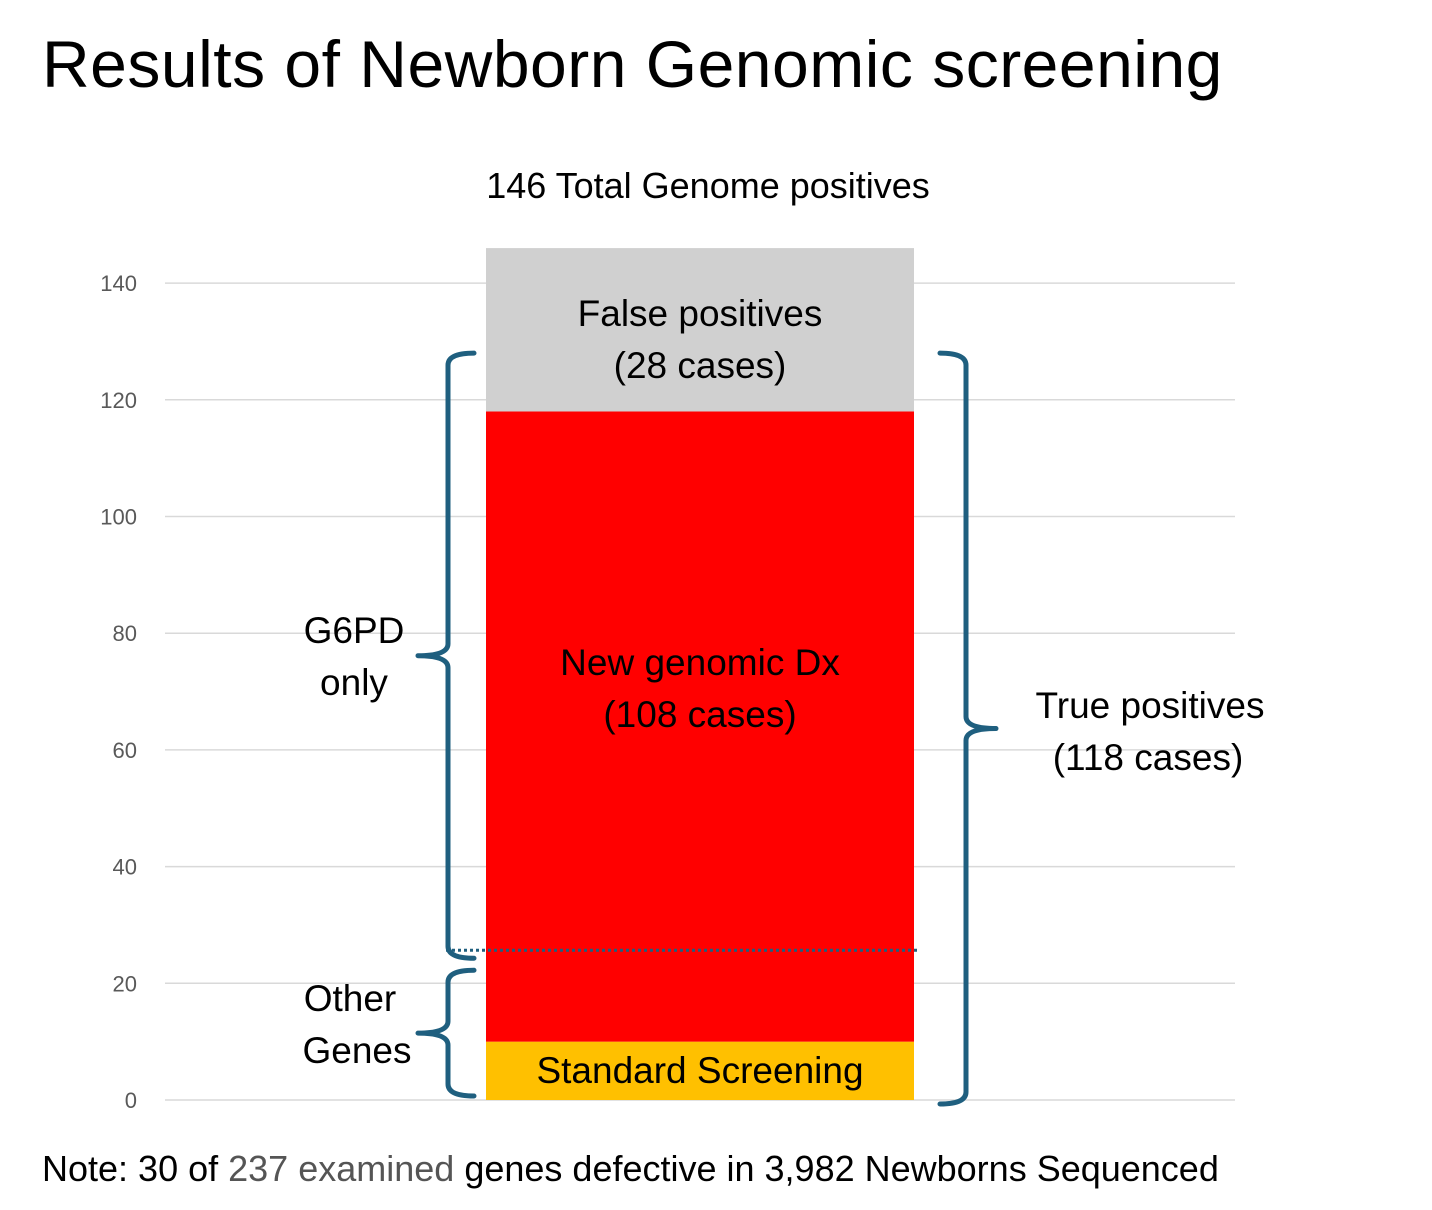  I want to click on bracket-true-positives, so click(968, 728).